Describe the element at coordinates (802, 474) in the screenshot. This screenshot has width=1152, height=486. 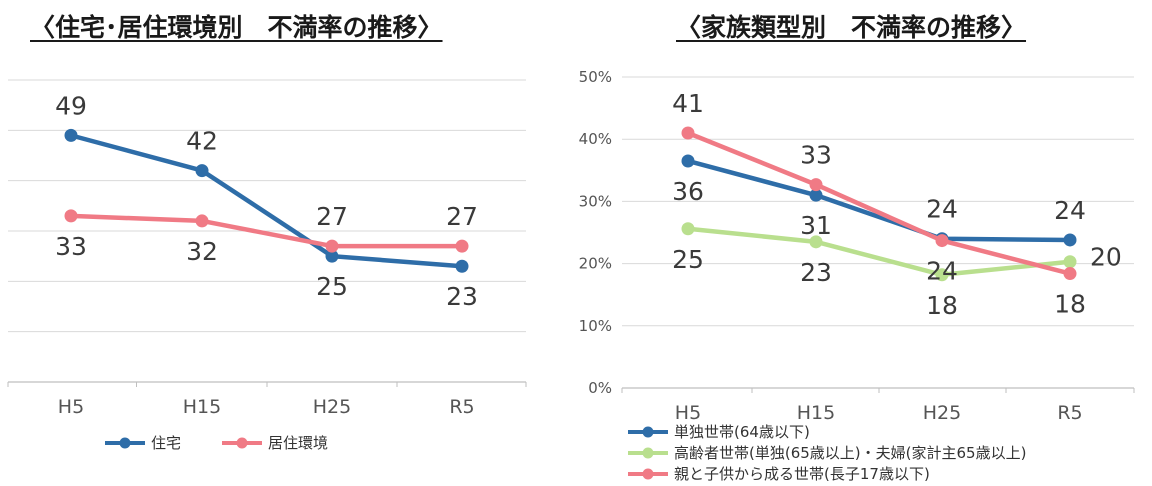
I see `legend-label: 親と子供から成る世帯(長子17歳以下)` at that location.